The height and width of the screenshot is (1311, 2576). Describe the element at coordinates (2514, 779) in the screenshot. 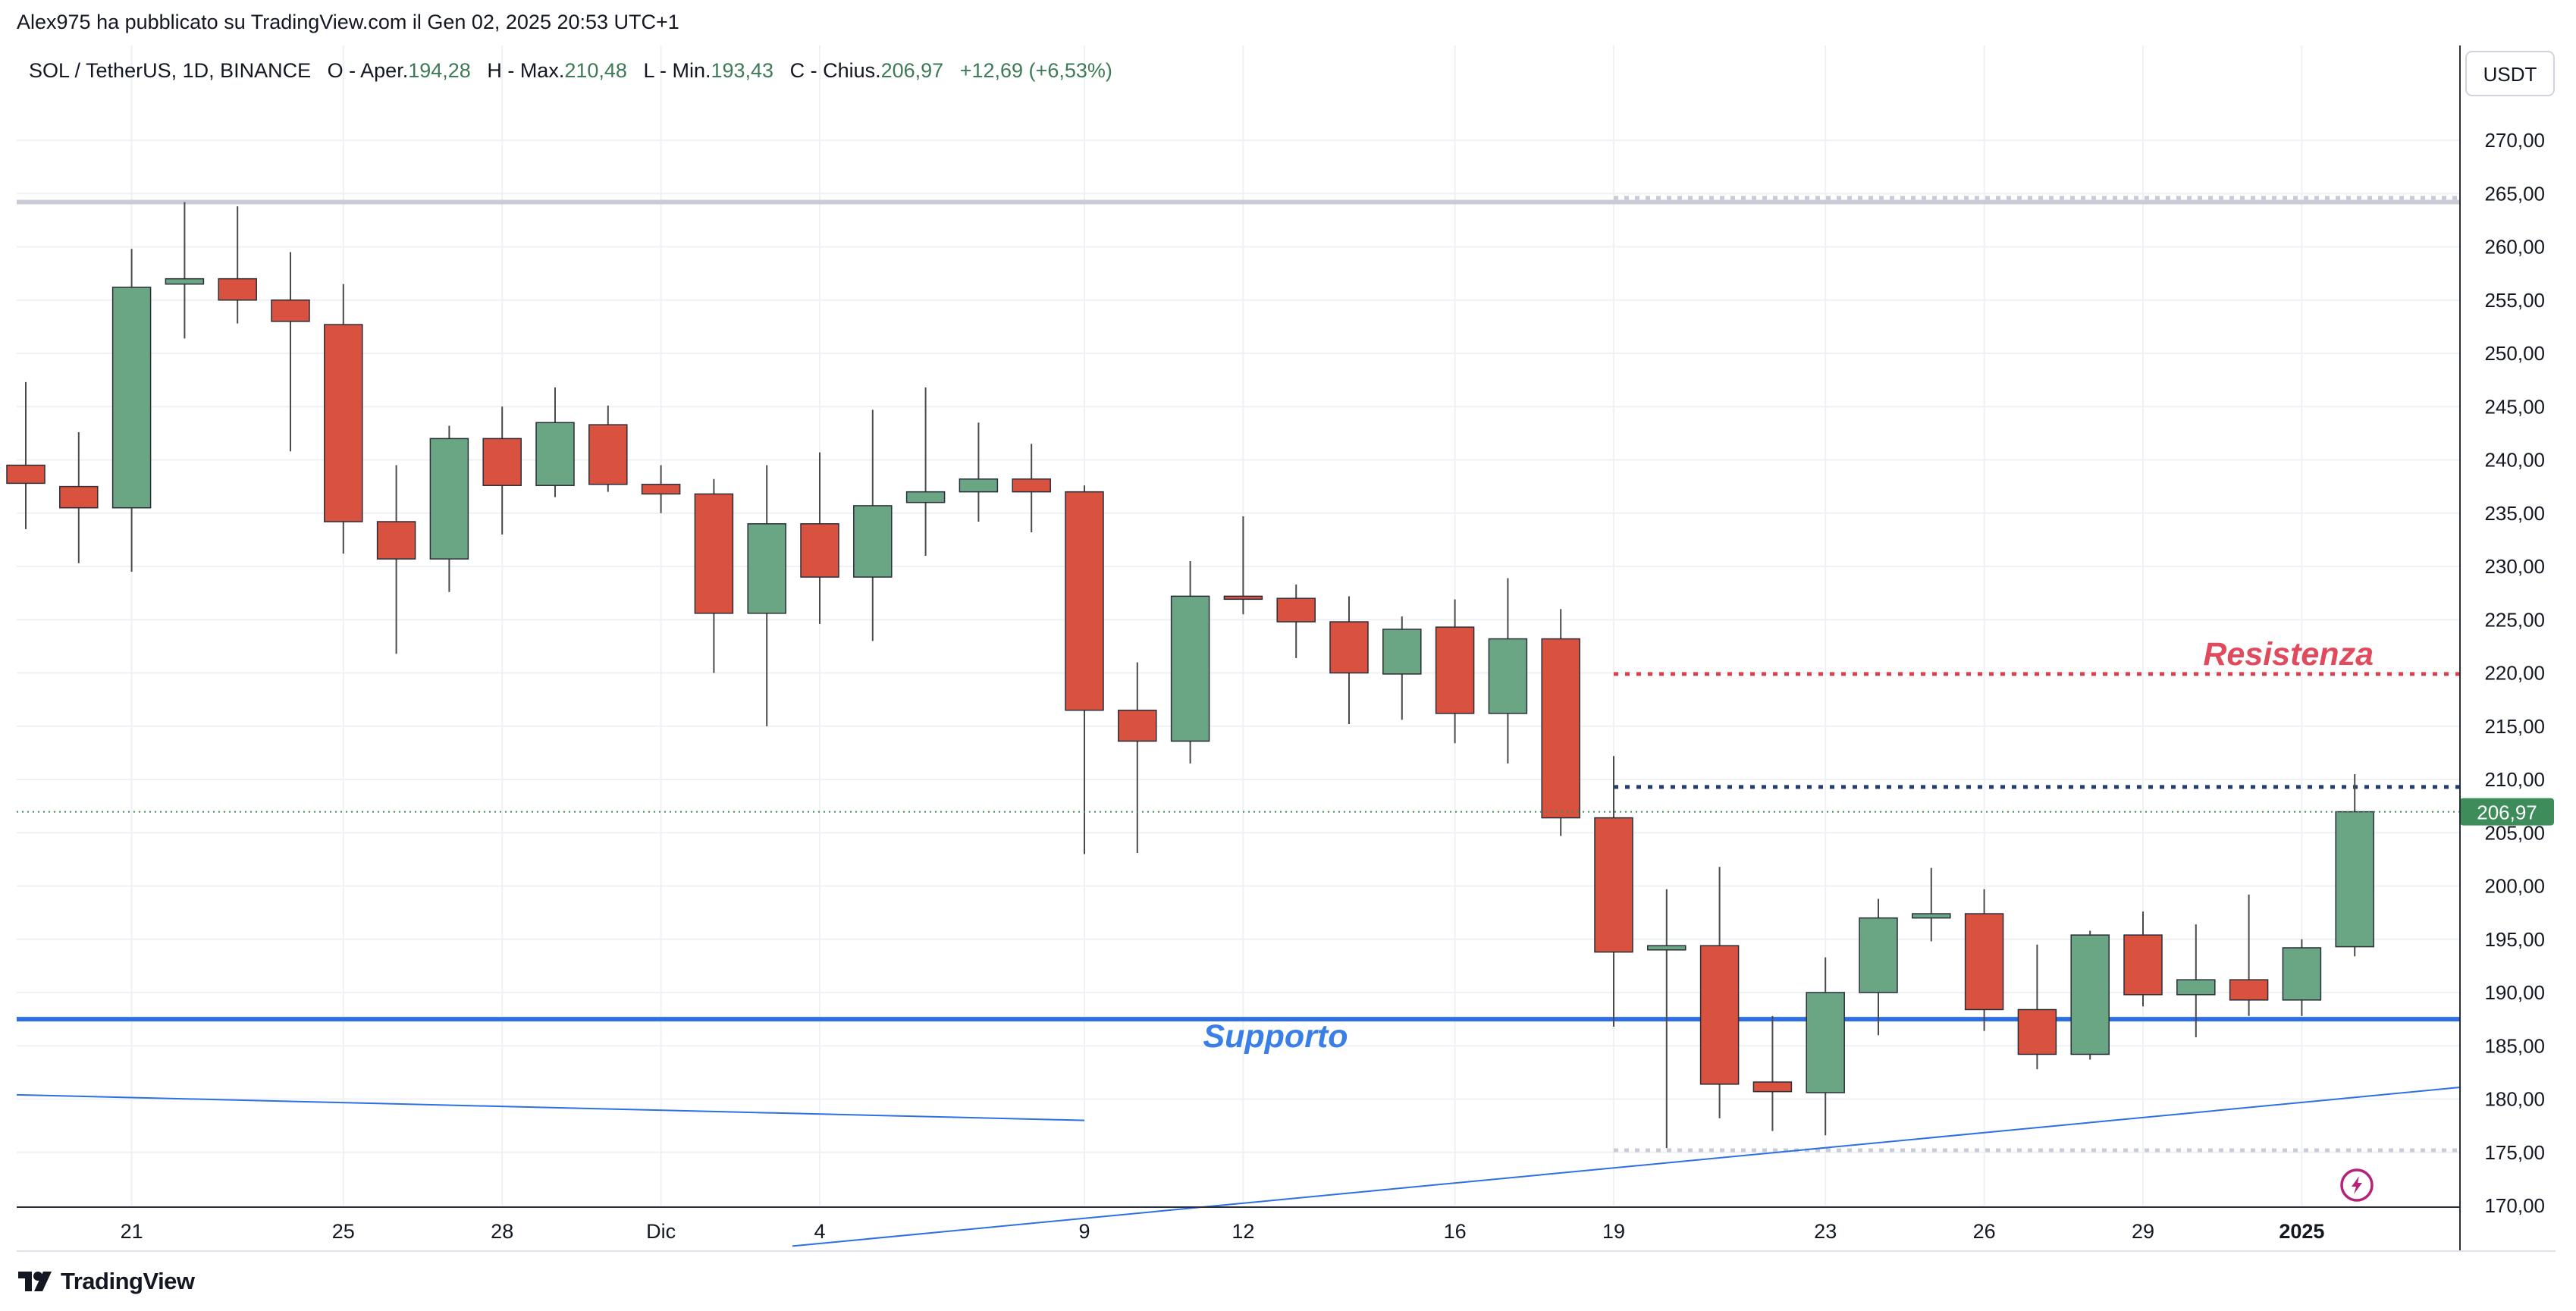

I see `y-tick-label: 210,00` at that location.